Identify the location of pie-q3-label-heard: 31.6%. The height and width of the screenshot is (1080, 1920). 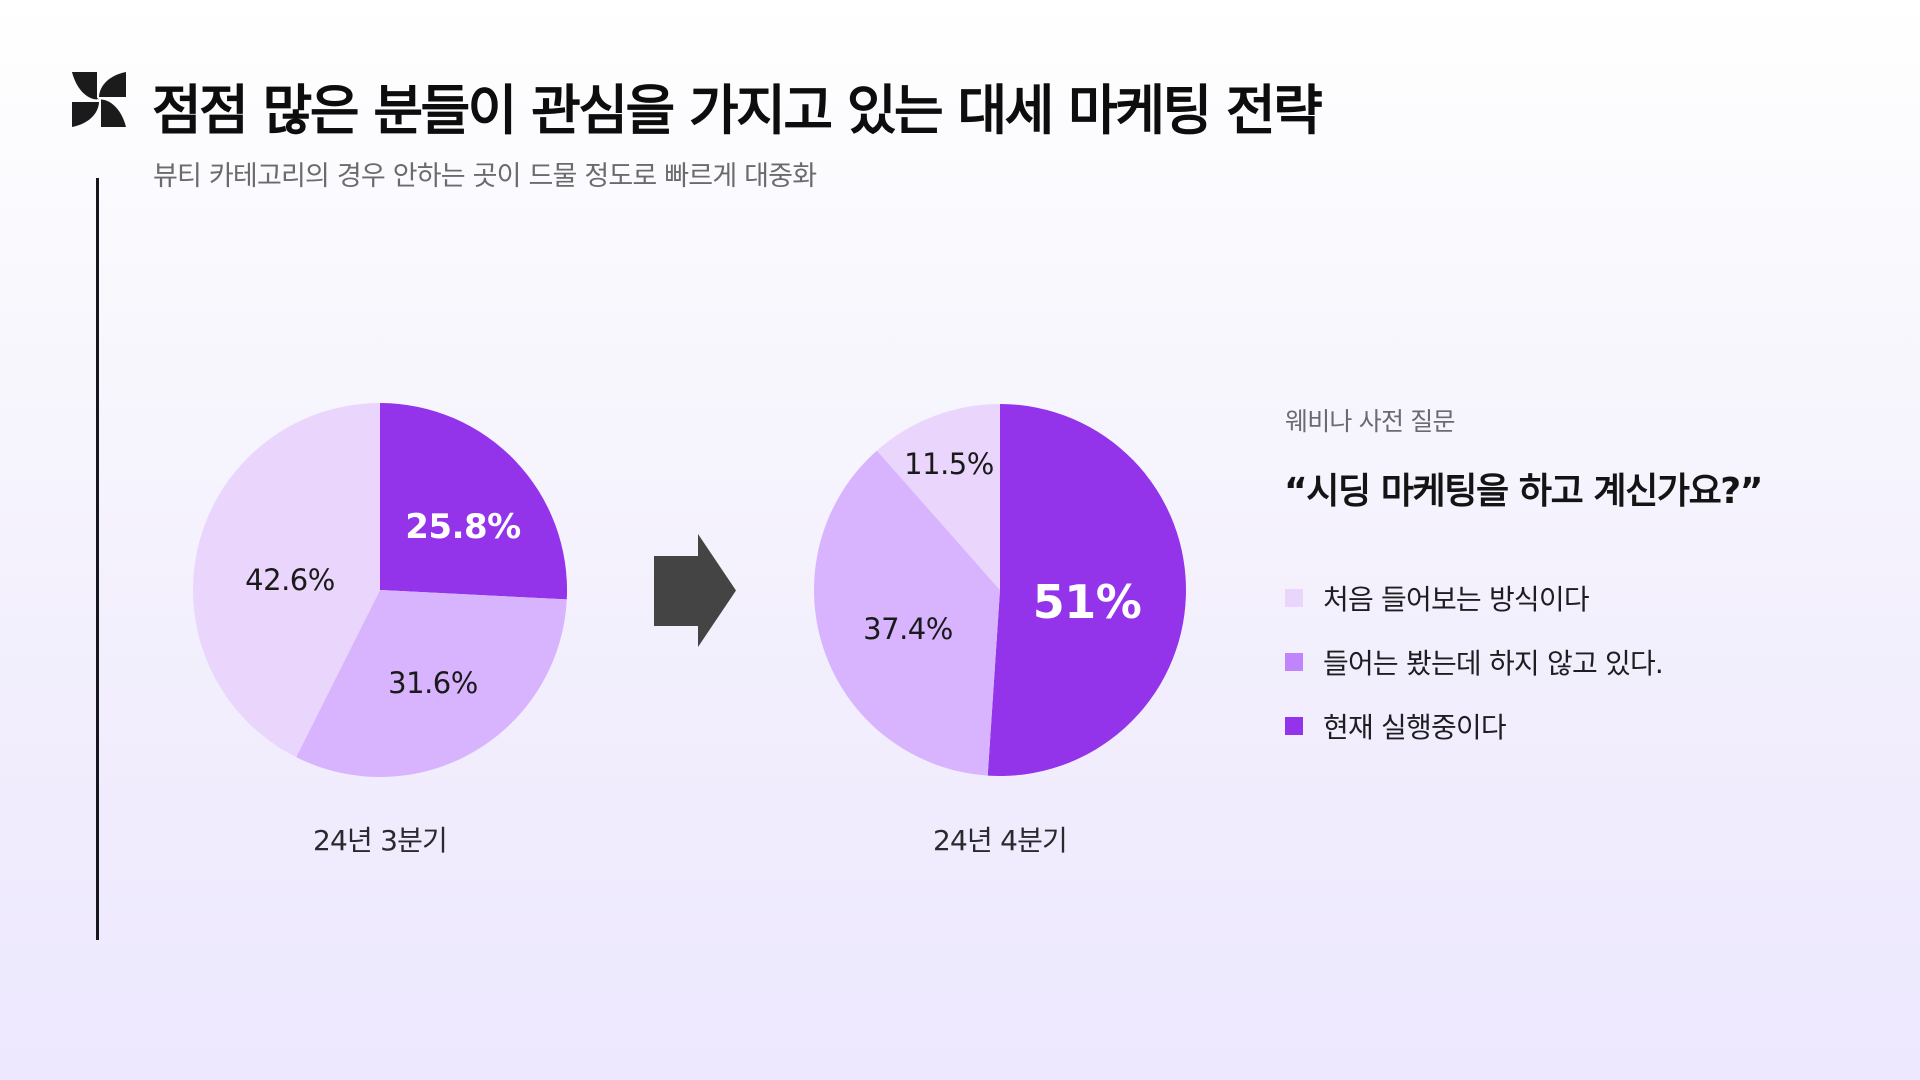
(433, 683).